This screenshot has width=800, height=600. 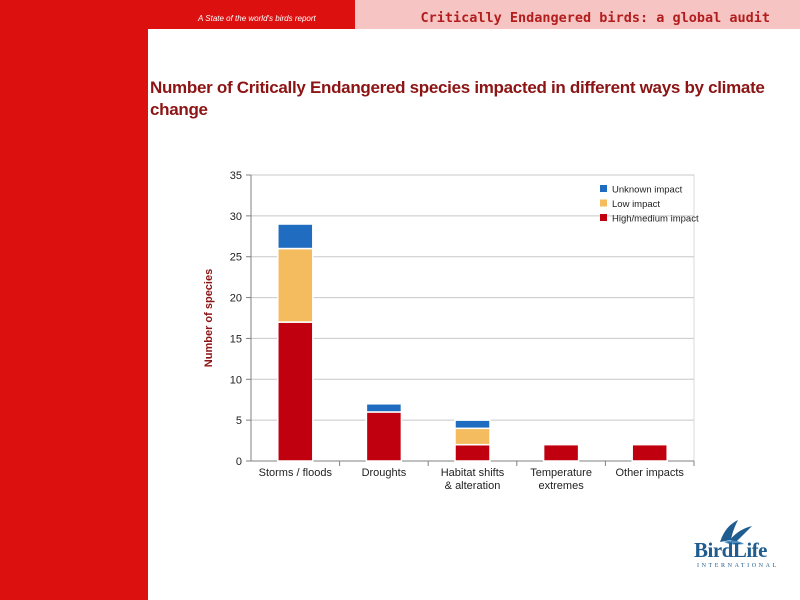 I want to click on legend-label: Unknown impact, so click(x=647, y=190).